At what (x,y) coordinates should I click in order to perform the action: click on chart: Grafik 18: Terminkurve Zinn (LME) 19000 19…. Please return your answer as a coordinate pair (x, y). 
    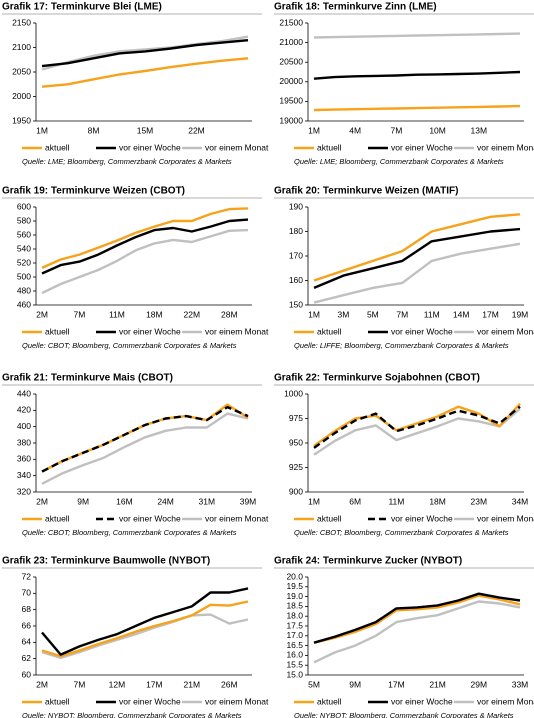
    Looking at the image, I should click on (404, 84).